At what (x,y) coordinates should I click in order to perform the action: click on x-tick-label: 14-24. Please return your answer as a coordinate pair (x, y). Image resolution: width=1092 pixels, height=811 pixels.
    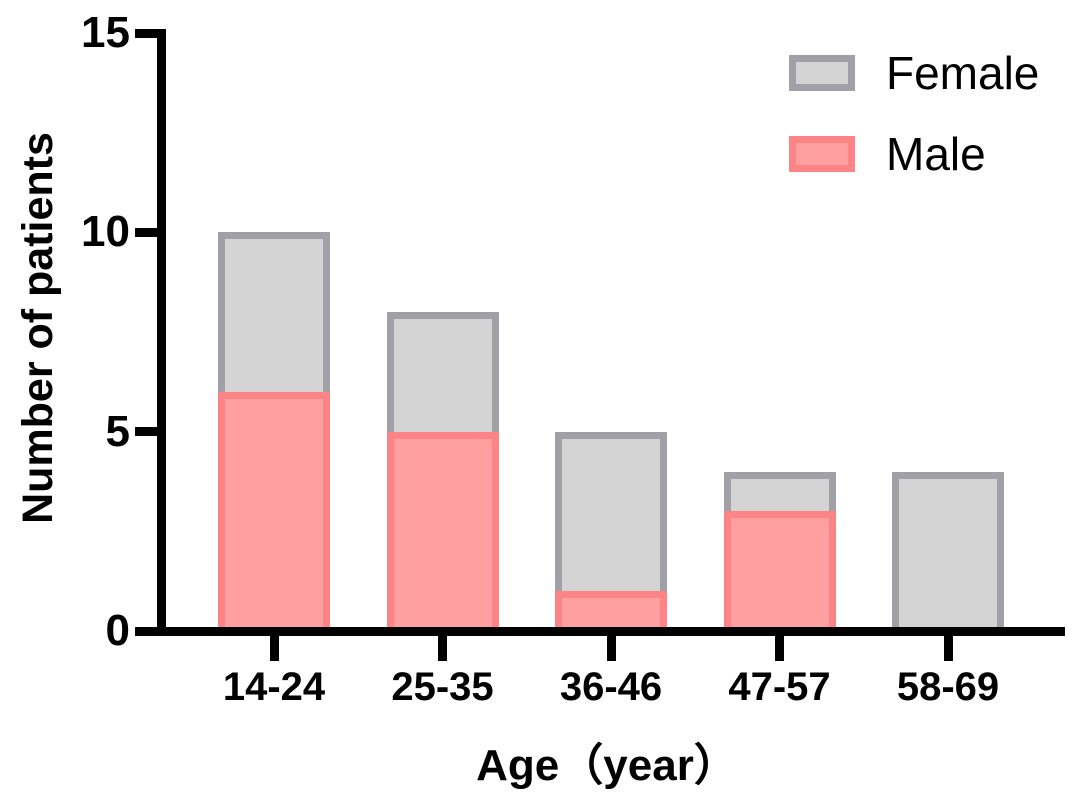
    Looking at the image, I should click on (274, 687).